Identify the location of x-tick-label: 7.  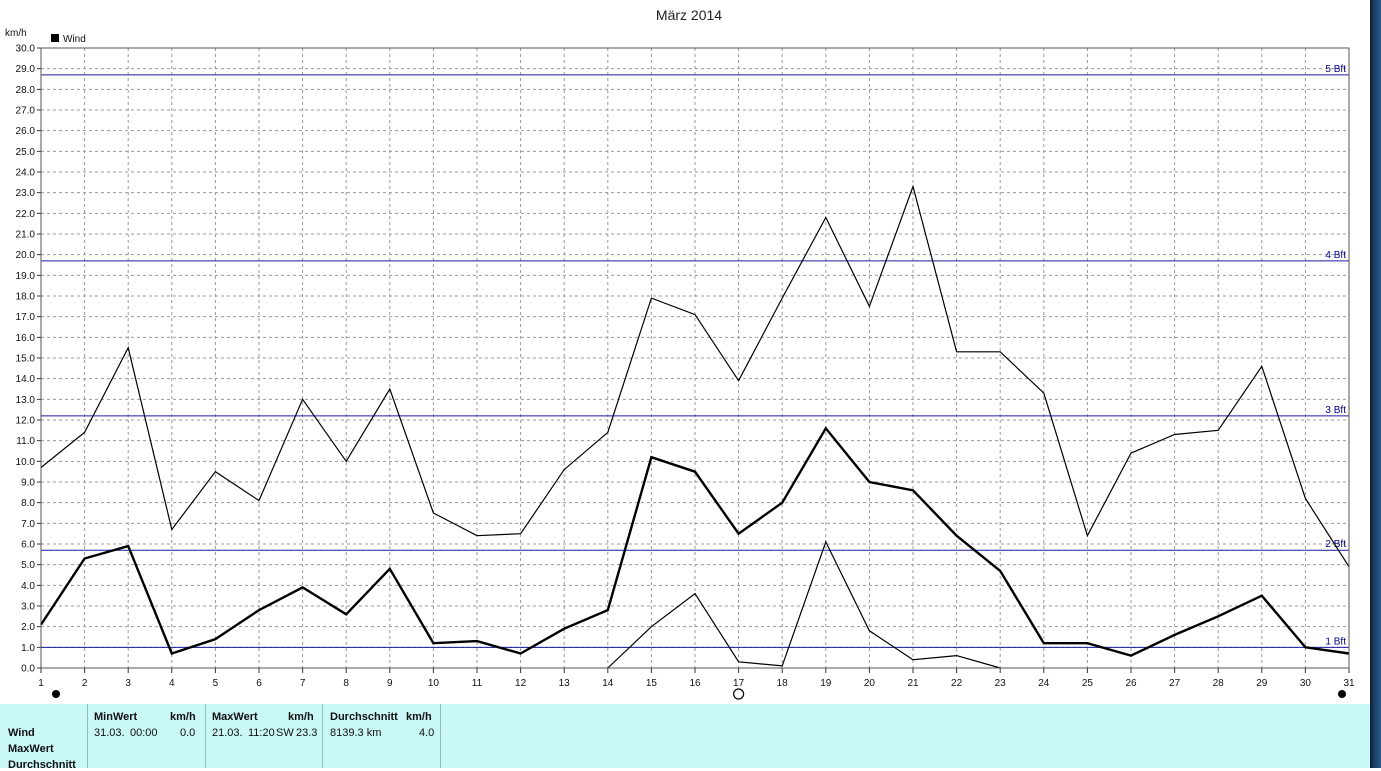
(303, 683).